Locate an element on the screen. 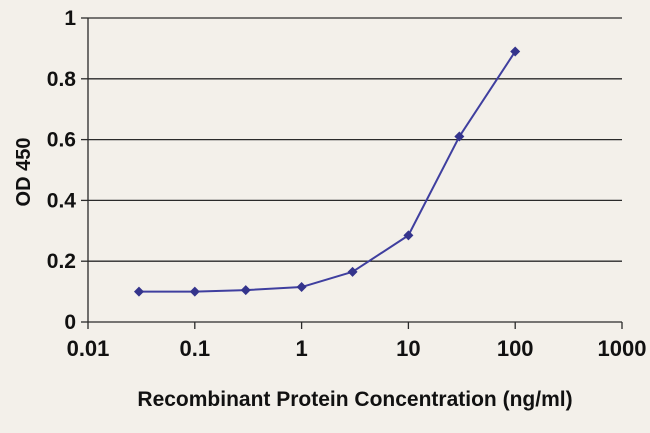 The width and height of the screenshot is (650, 433). y-tick-label: 0.2 is located at coordinates (61, 261).